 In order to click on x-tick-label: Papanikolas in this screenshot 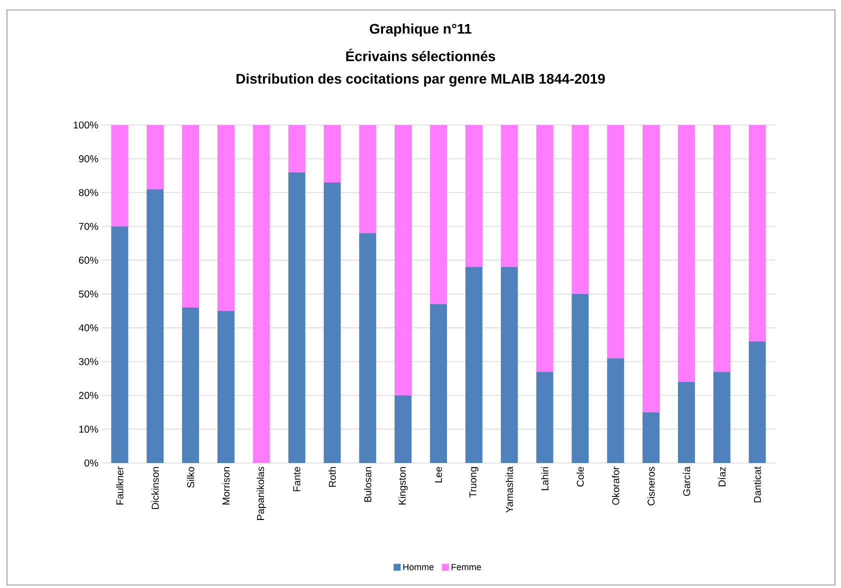, I will do `click(261, 493)`.